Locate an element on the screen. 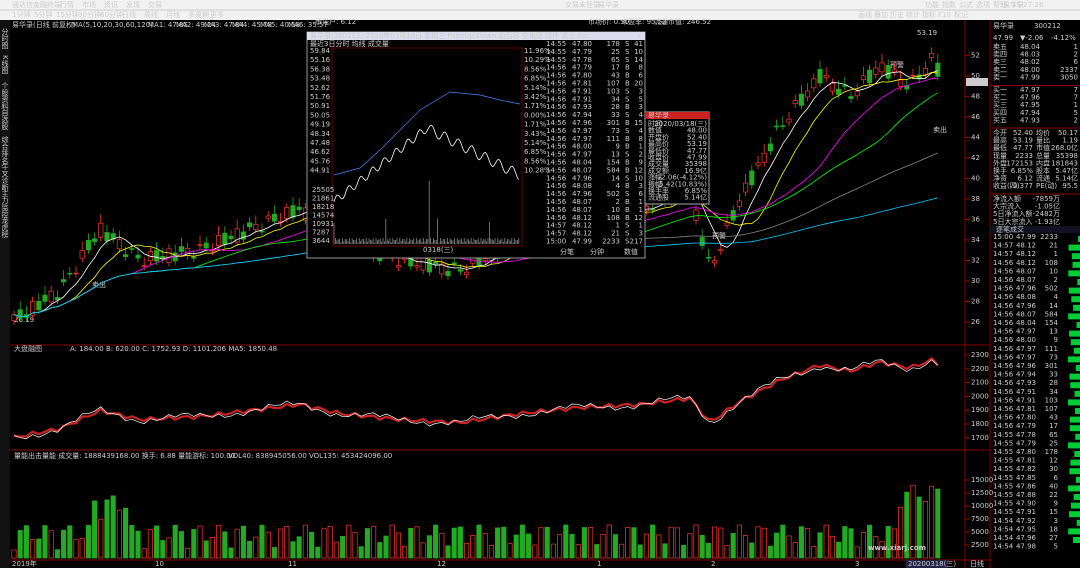  tick-price: 47.78 is located at coordinates (582, 60).